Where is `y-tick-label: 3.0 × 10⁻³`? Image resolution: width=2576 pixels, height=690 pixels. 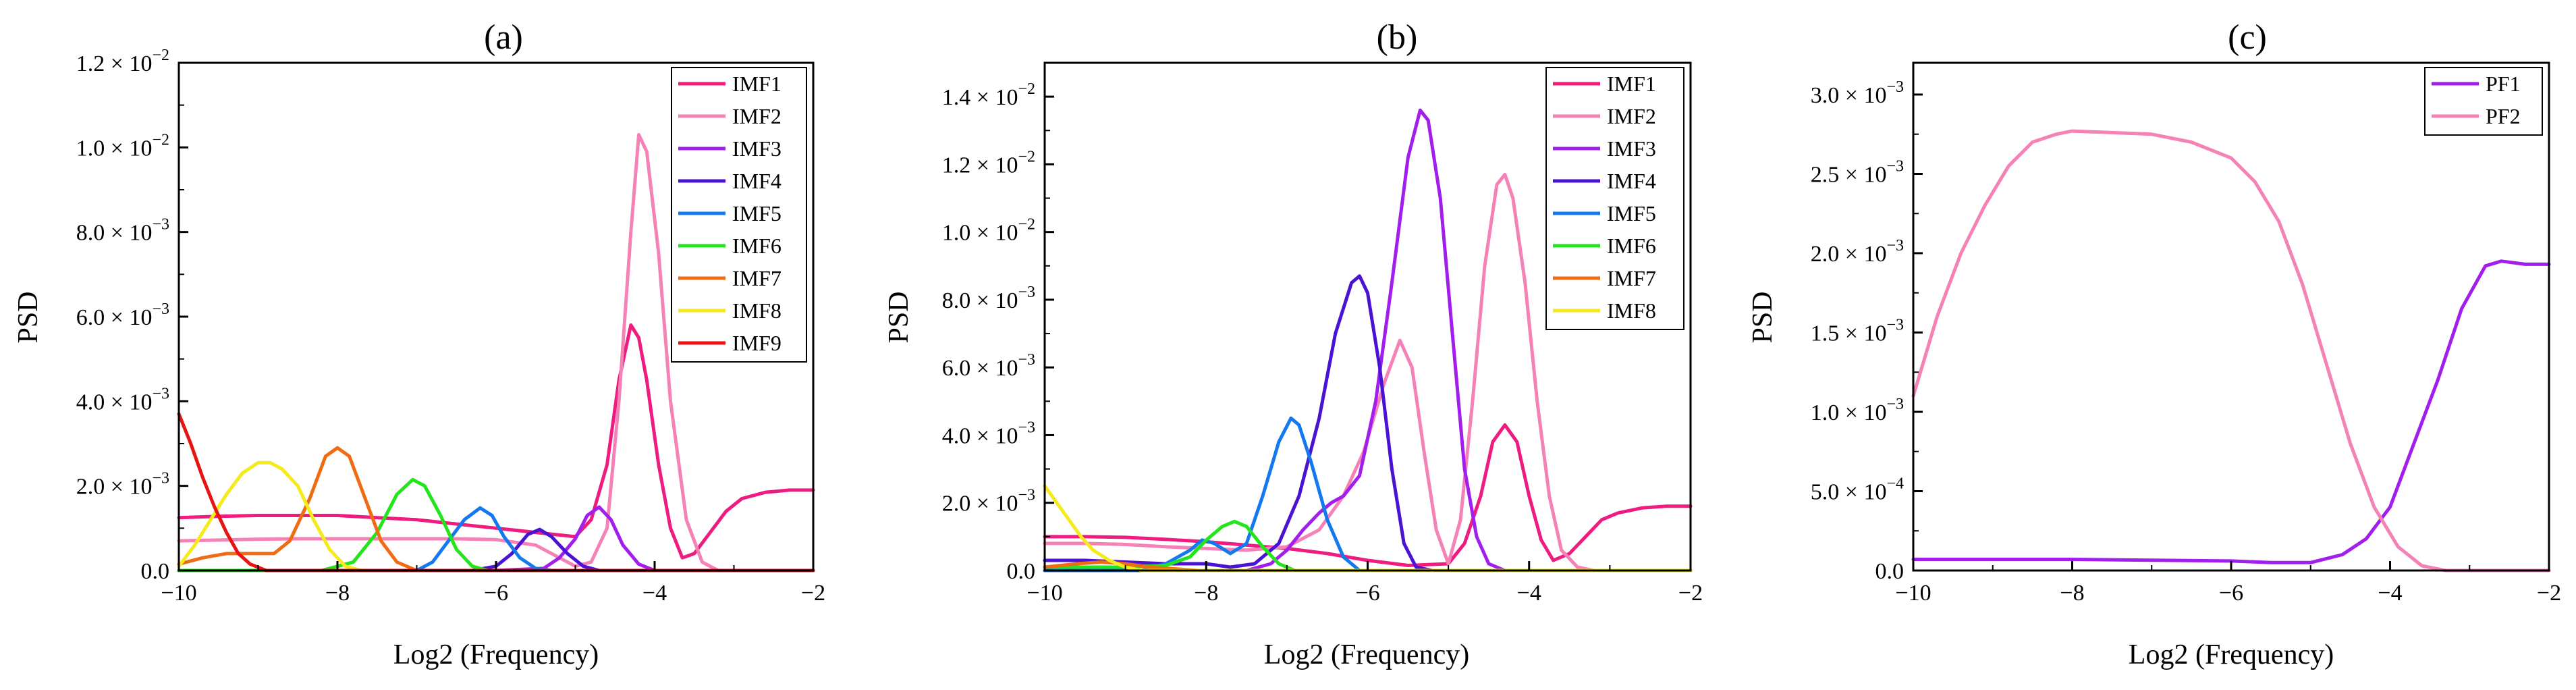
y-tick-label: 3.0 × 10⁻³ is located at coordinates (1857, 93).